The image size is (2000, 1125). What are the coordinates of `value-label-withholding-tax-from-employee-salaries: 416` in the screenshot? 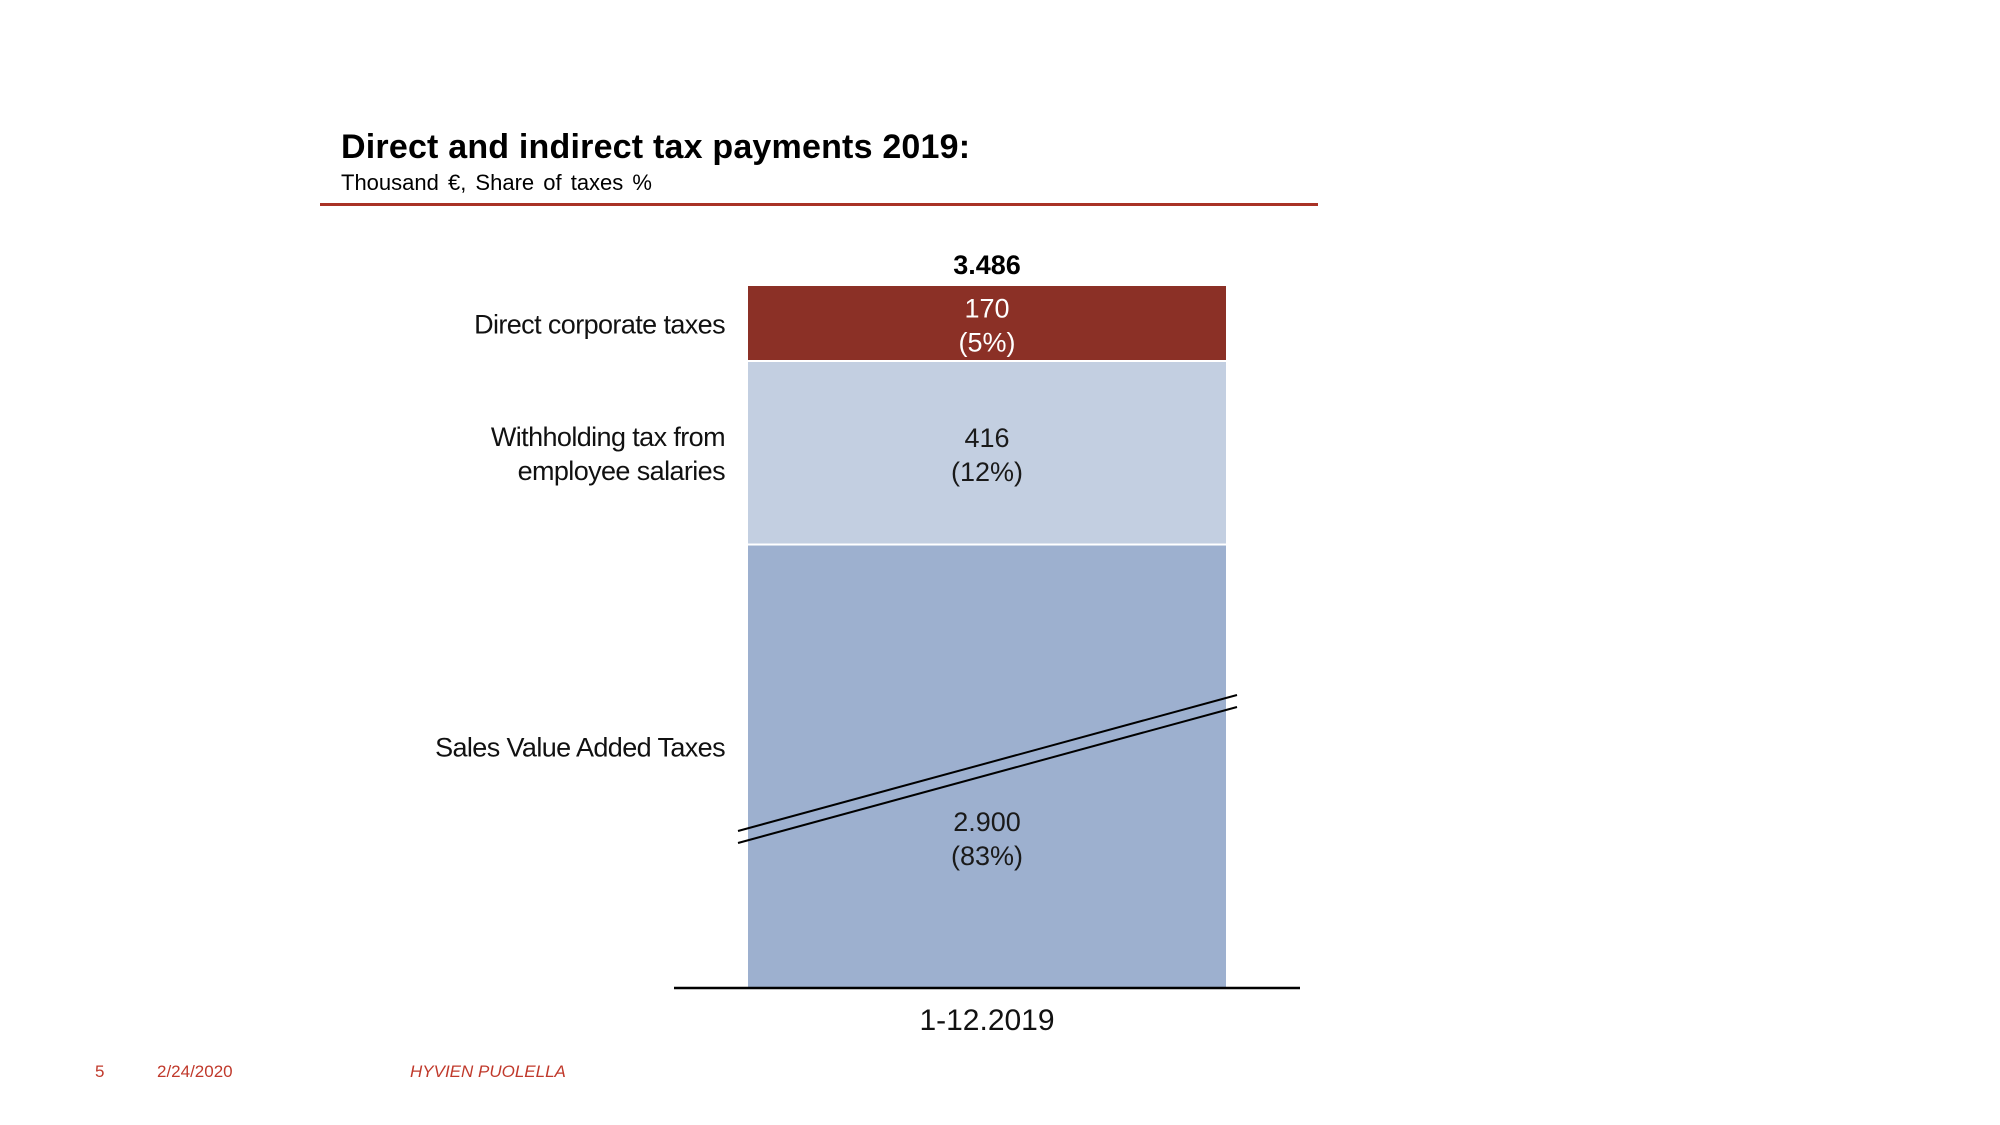 It's located at (986, 438).